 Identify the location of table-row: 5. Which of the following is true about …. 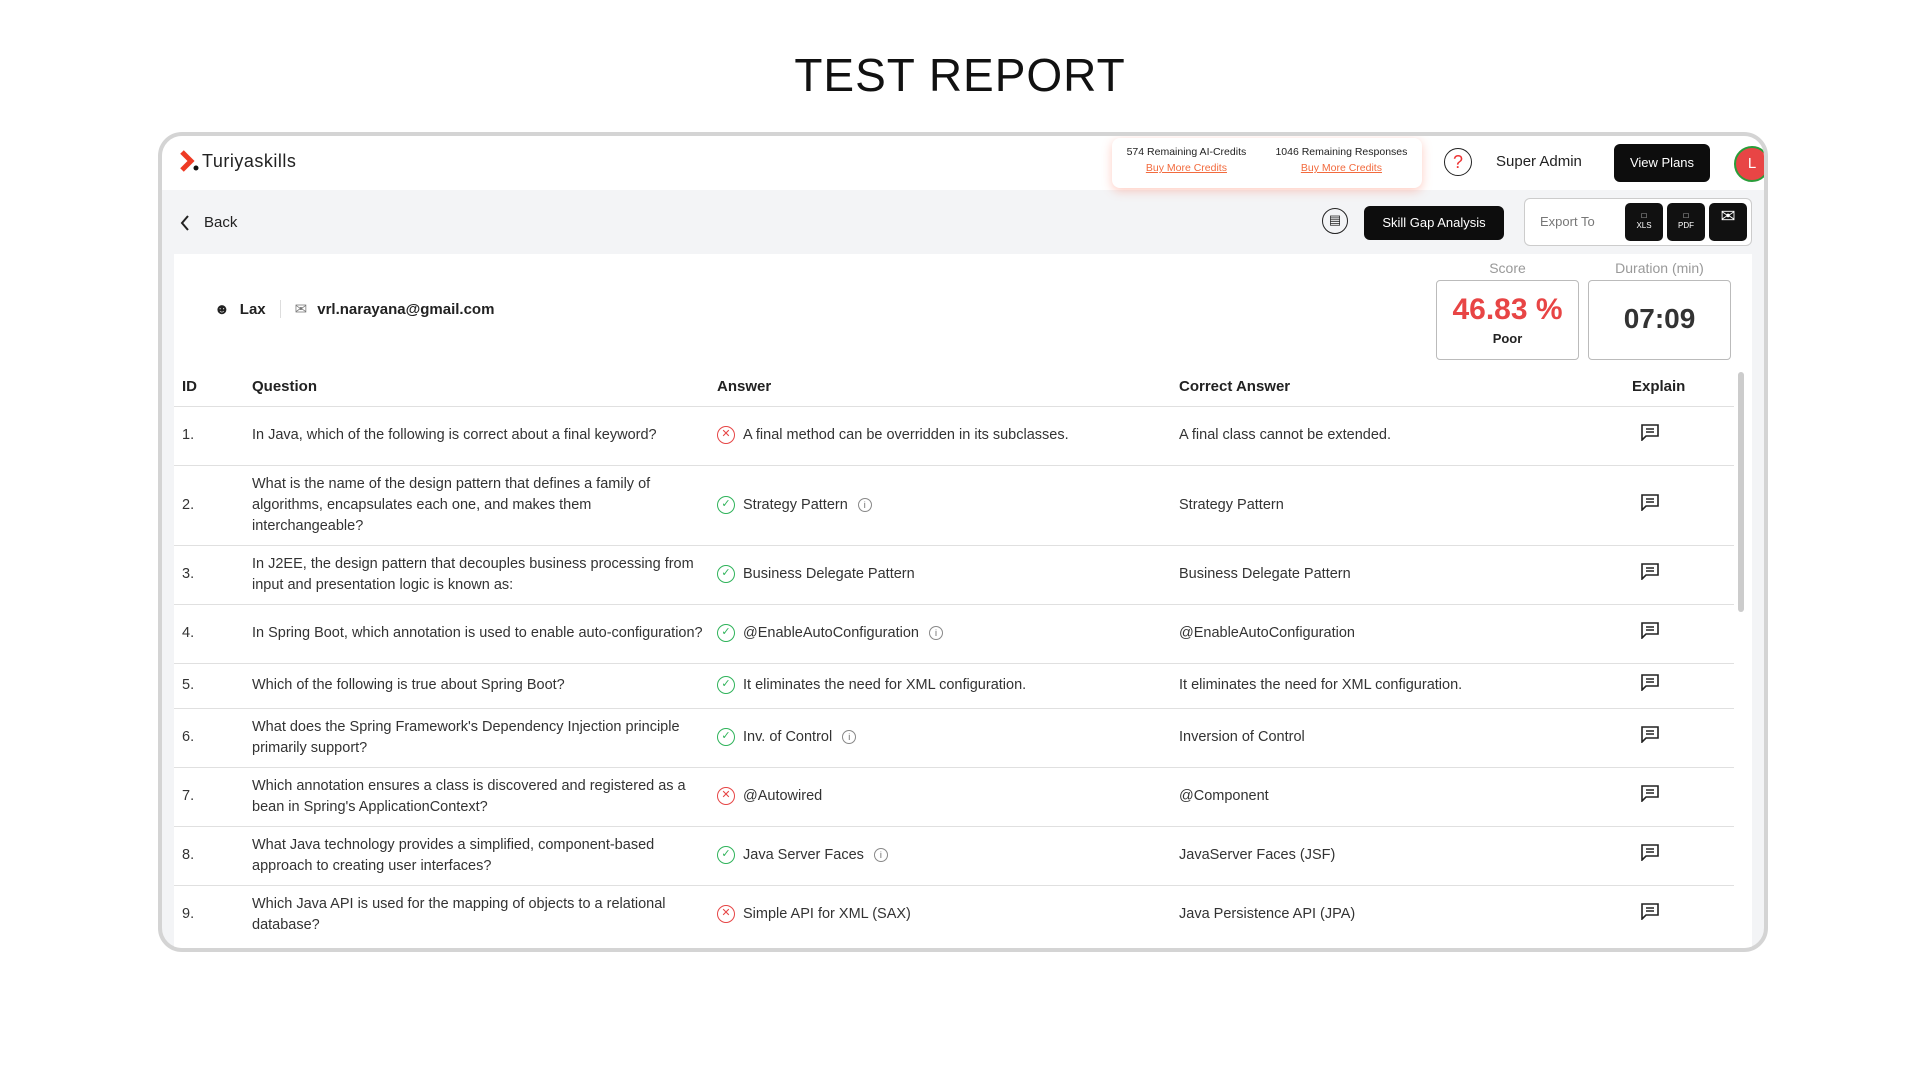
(954, 685).